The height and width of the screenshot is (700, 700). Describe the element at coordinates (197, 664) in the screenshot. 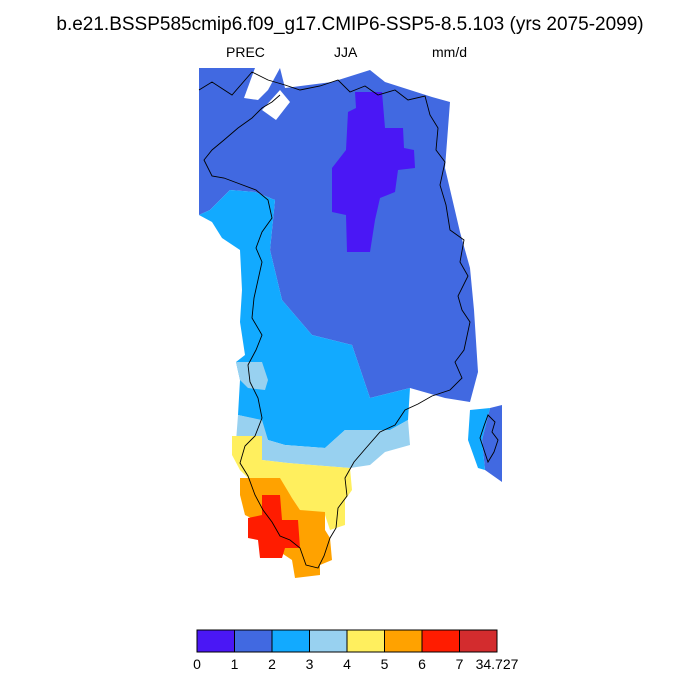

I see `colorbar-tick-label: 0` at that location.